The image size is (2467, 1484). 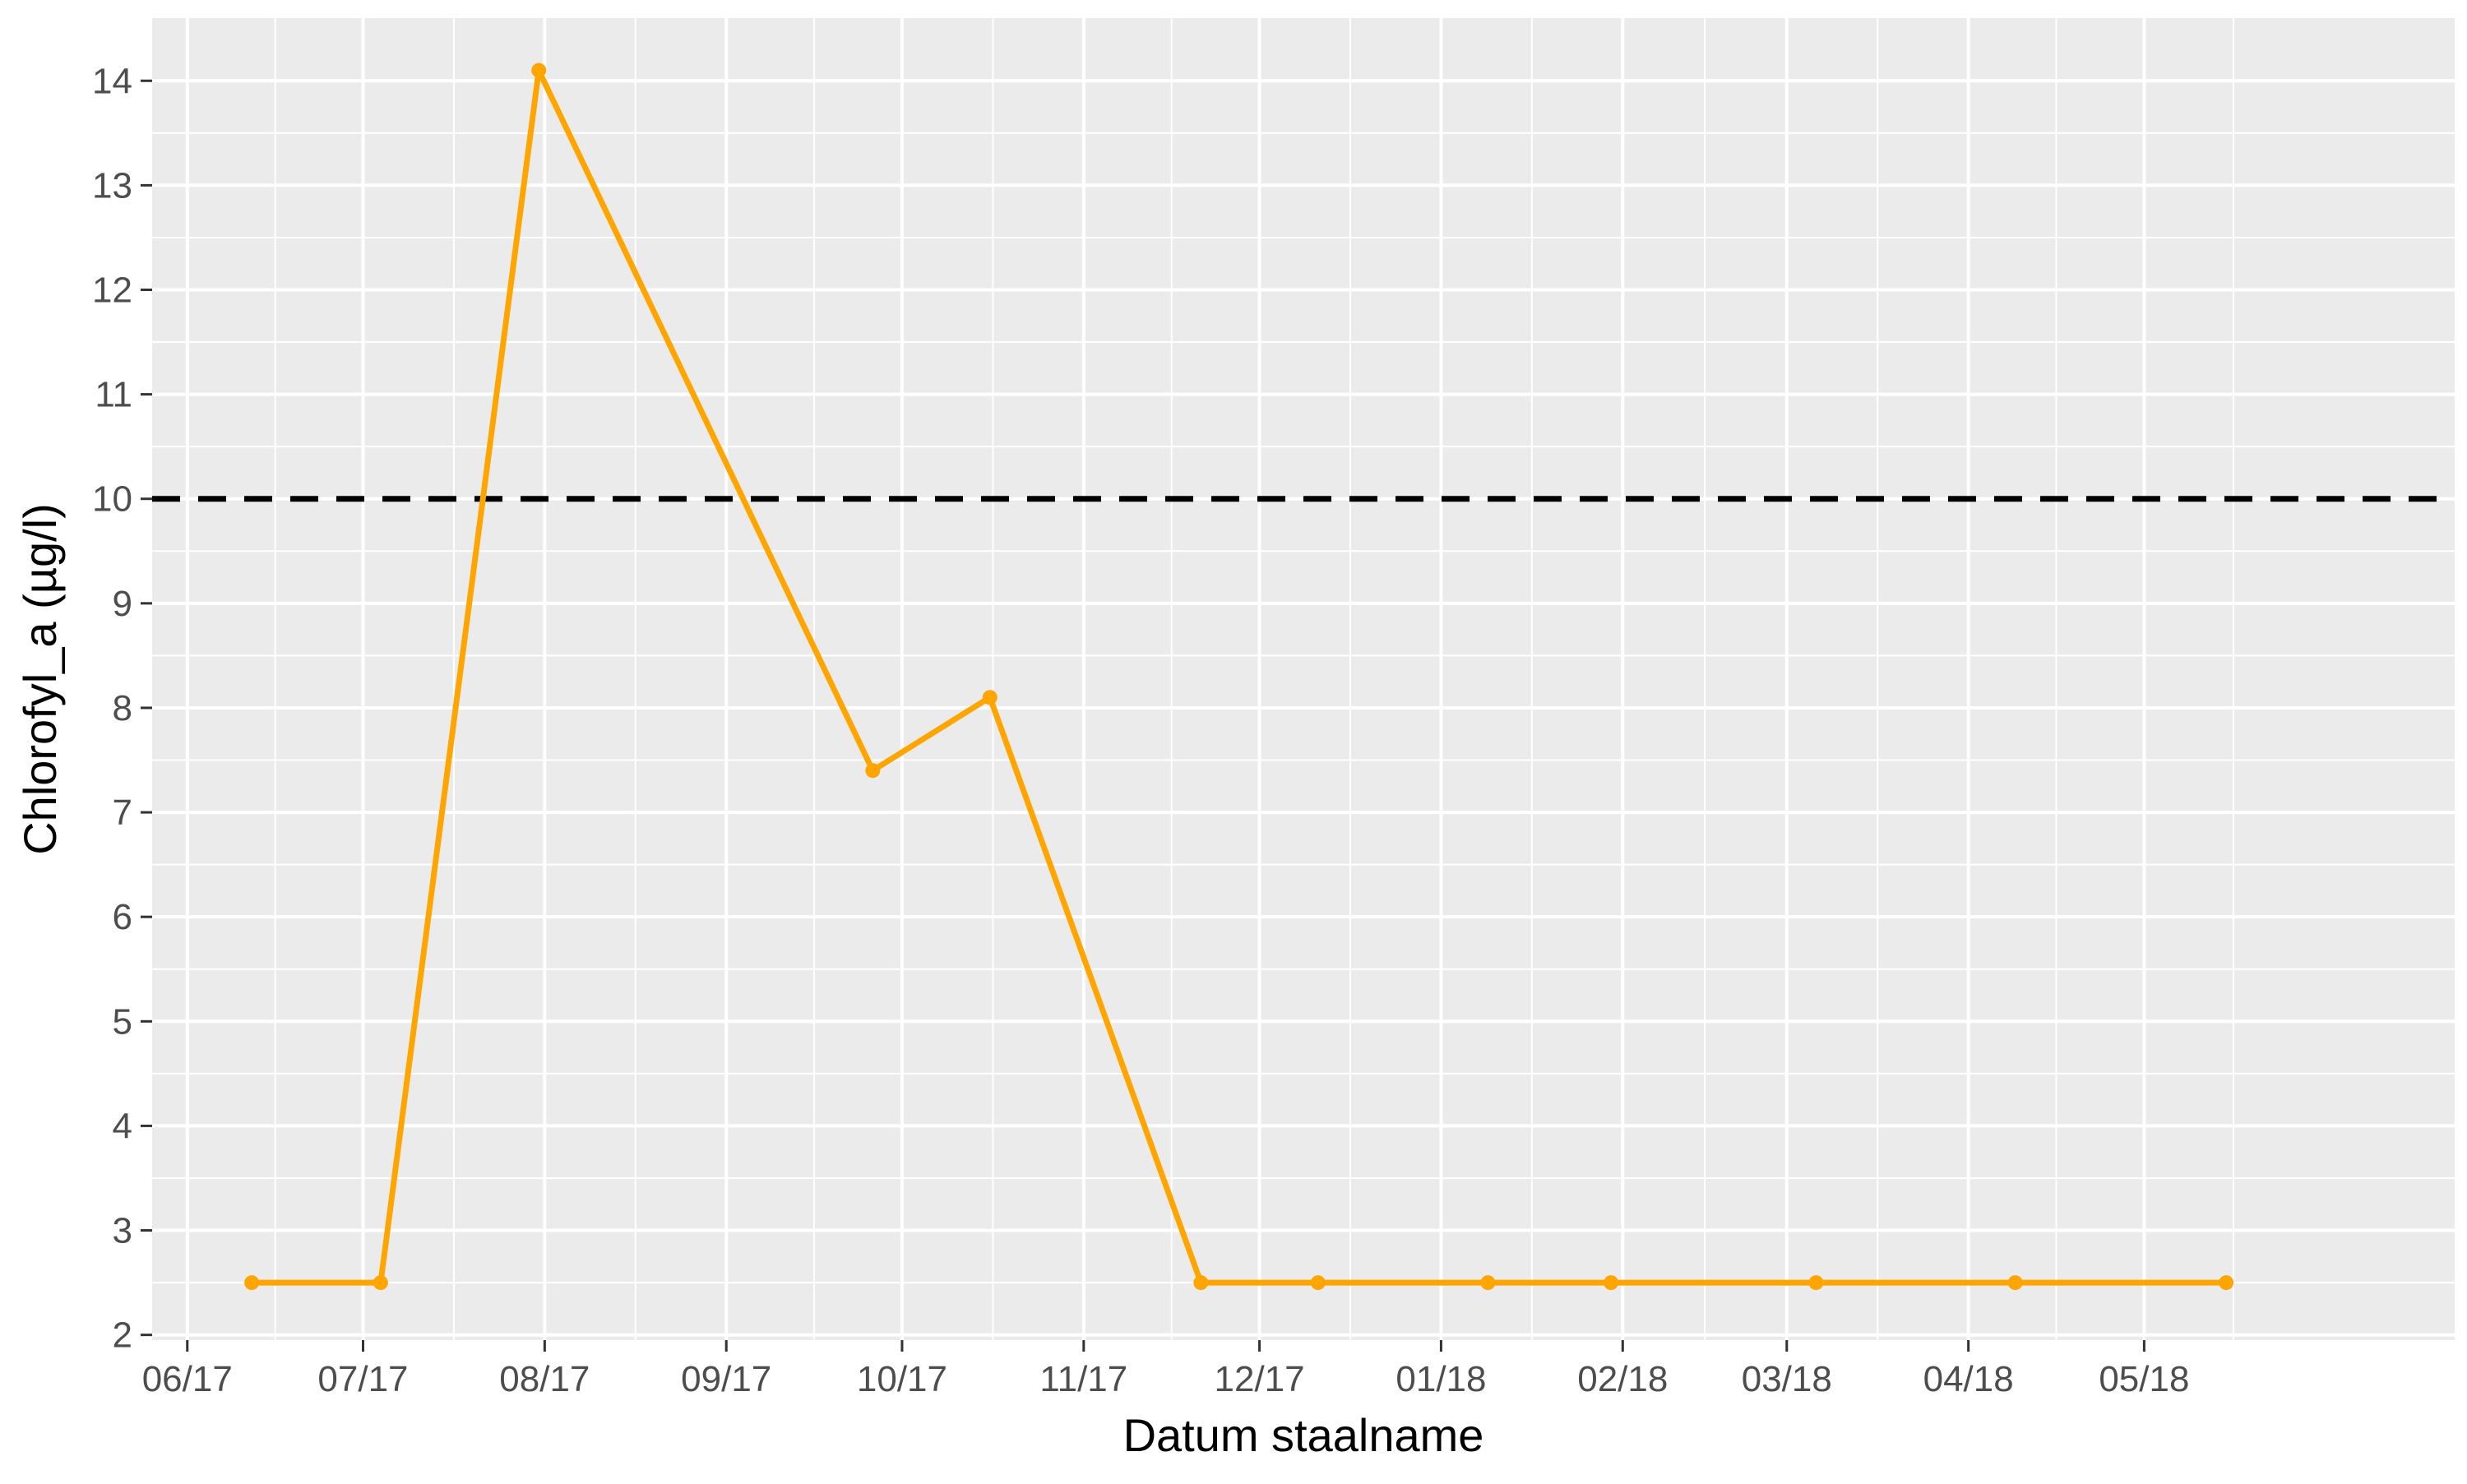 I want to click on x-tick-label: 07/17, so click(x=363, y=1379).